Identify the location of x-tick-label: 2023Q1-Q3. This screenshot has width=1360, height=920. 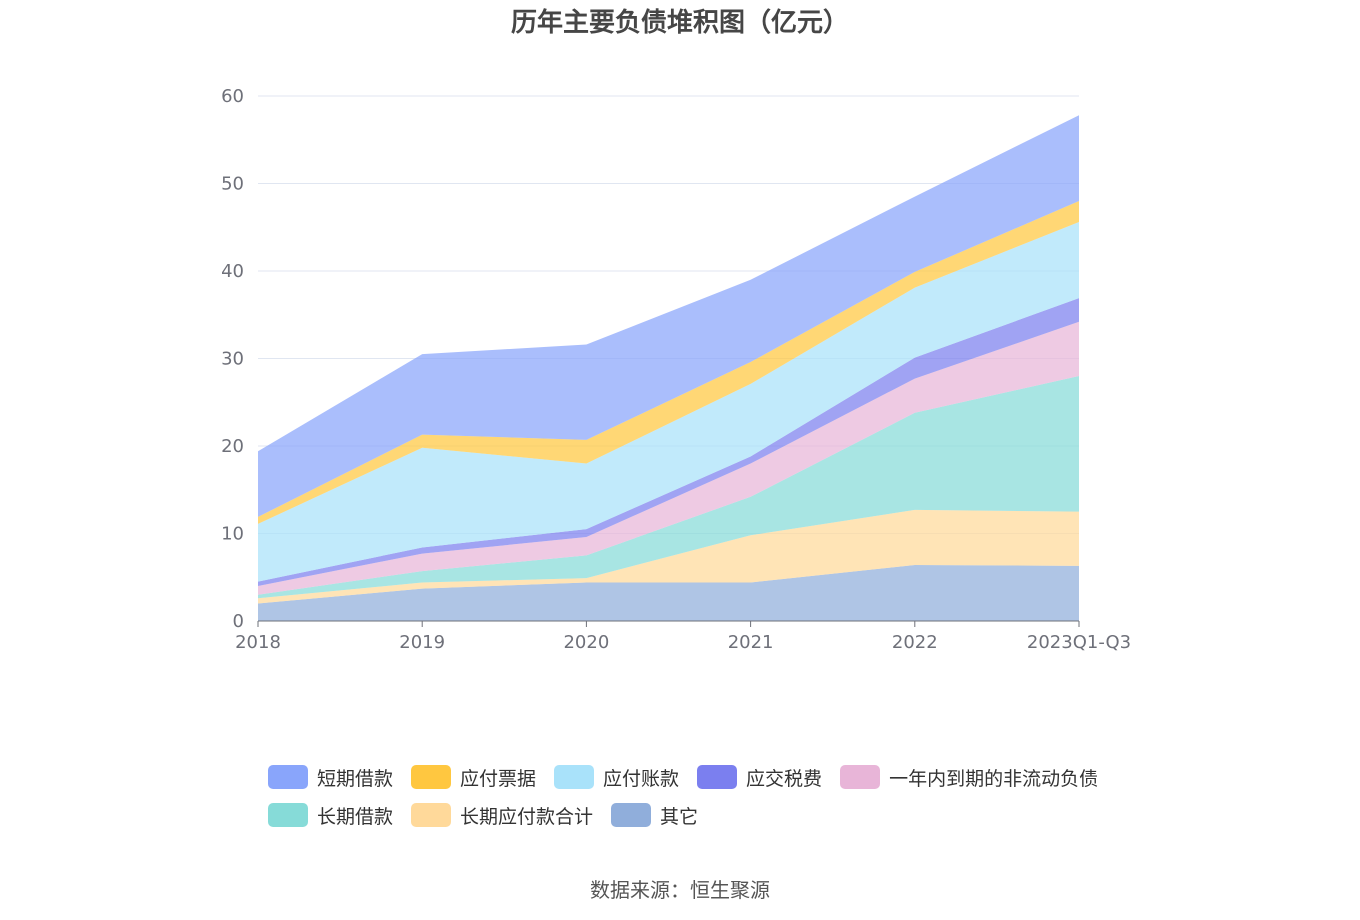
(1079, 642).